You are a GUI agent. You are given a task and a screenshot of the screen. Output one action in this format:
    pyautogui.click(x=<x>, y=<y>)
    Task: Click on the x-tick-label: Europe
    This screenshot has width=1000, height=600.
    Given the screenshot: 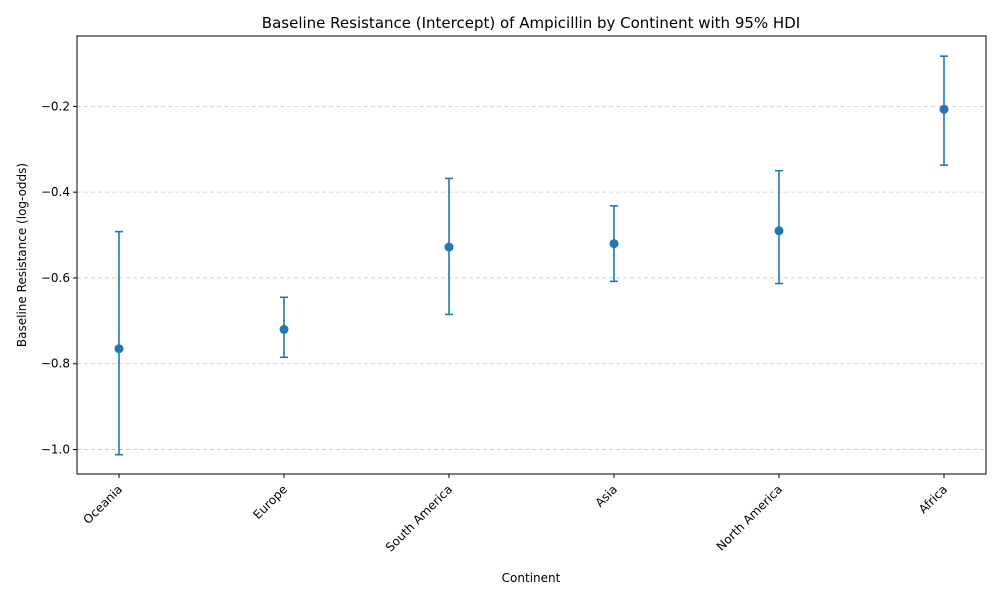 What is the action you would take?
    pyautogui.click(x=270, y=502)
    